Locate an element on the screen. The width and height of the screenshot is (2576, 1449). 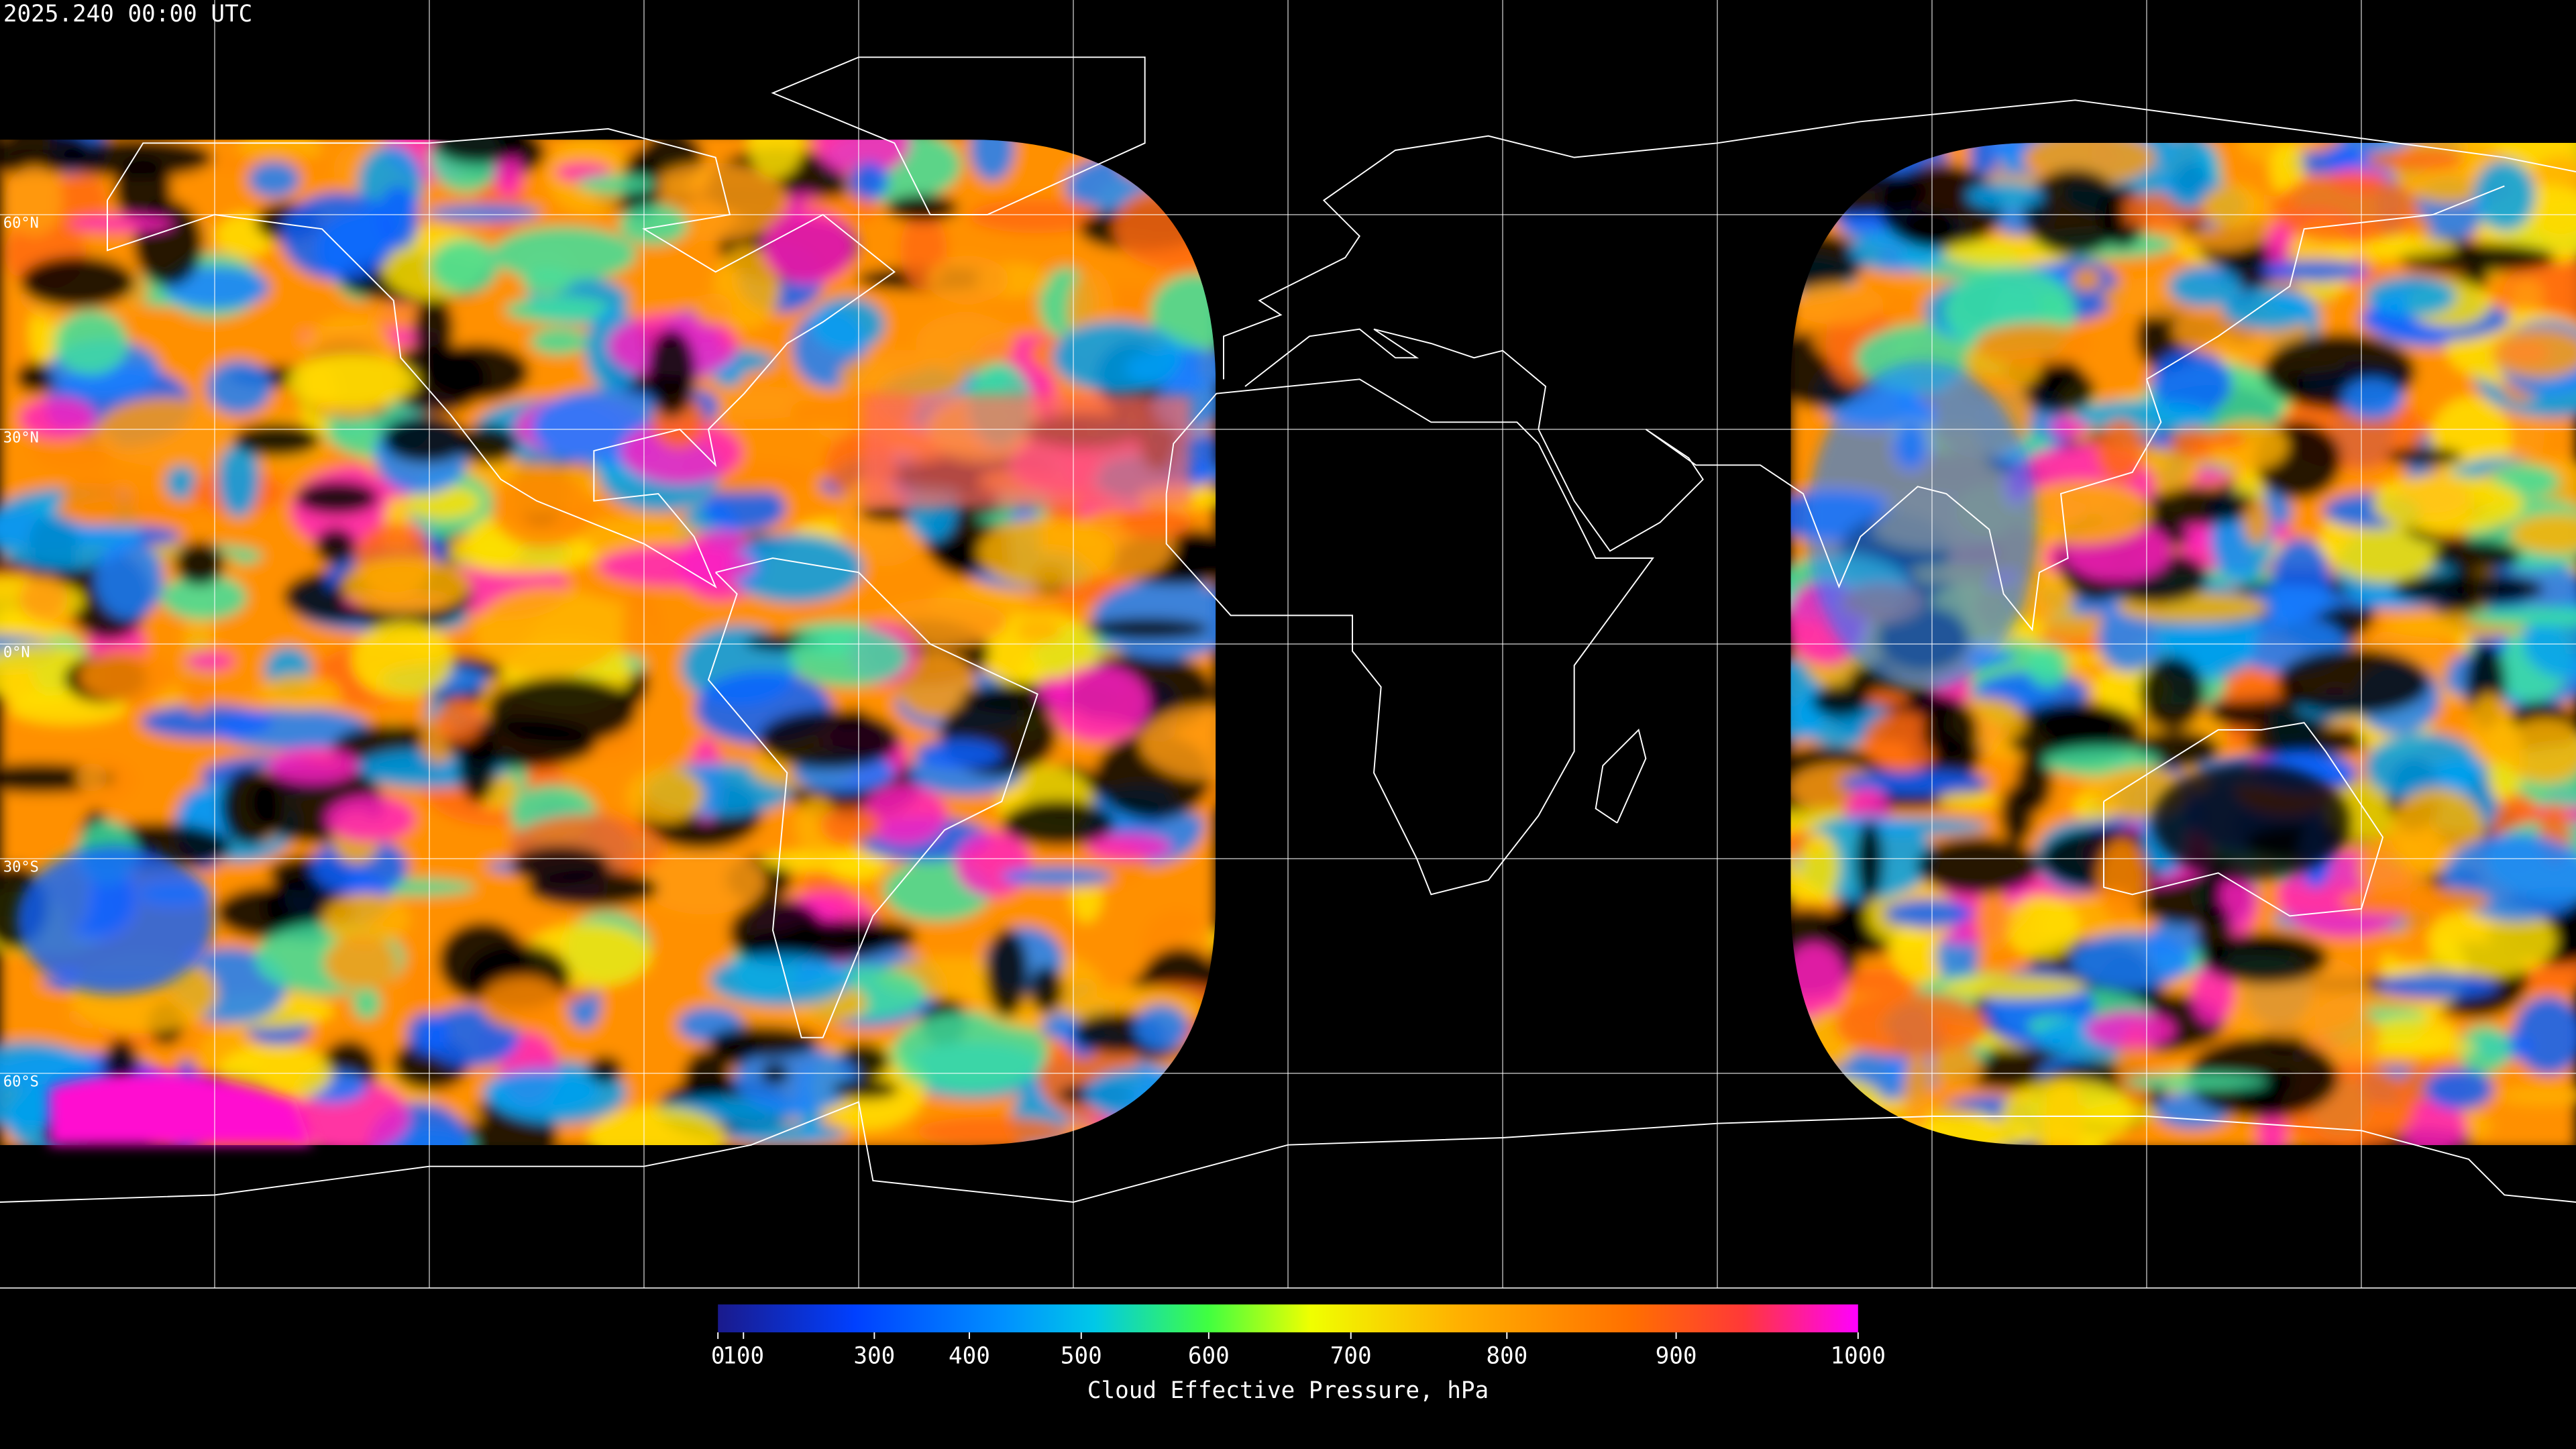
colorbar-label: Cloud Effective Pressure, hPa is located at coordinates (1288, 1390).